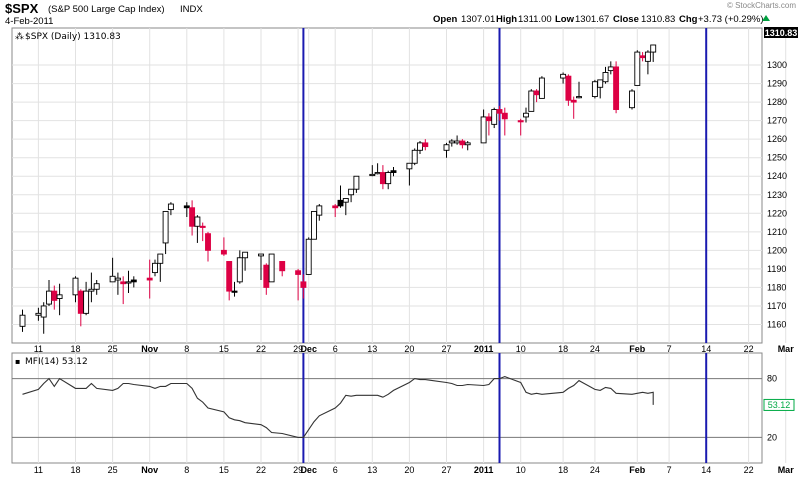 The height and width of the screenshot is (478, 800). What do you see at coordinates (779, 404) in the screenshot?
I see `mfi-last-tag-box` at bounding box center [779, 404].